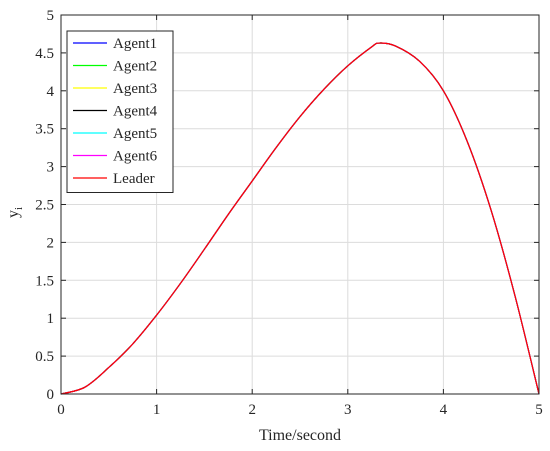 This screenshot has height=451, width=550. I want to click on legend-label: Agent3, so click(135, 89).